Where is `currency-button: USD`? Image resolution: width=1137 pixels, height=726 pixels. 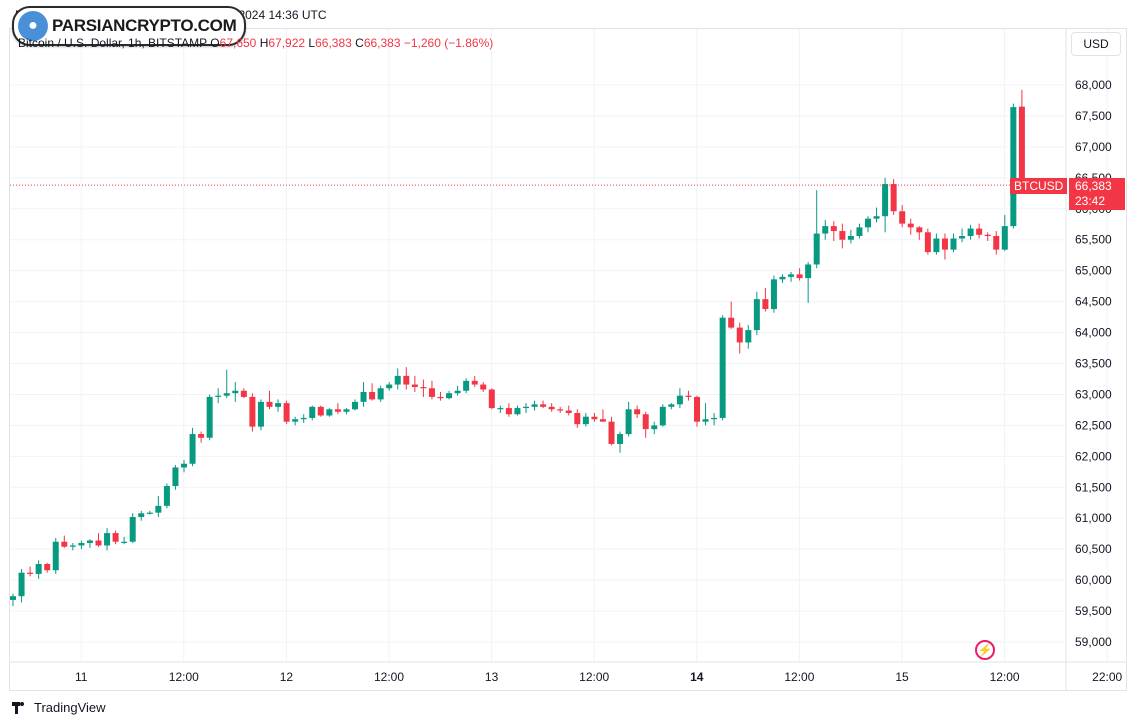
currency-button: USD is located at coordinates (1096, 44).